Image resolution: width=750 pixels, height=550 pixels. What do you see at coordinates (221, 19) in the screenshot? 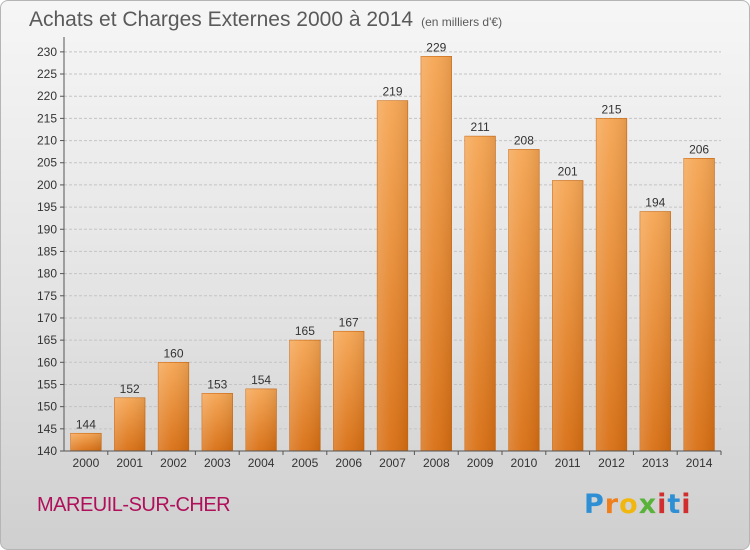
I see `chart-title-text: Achats et Charges Externes 2000 à 2014` at bounding box center [221, 19].